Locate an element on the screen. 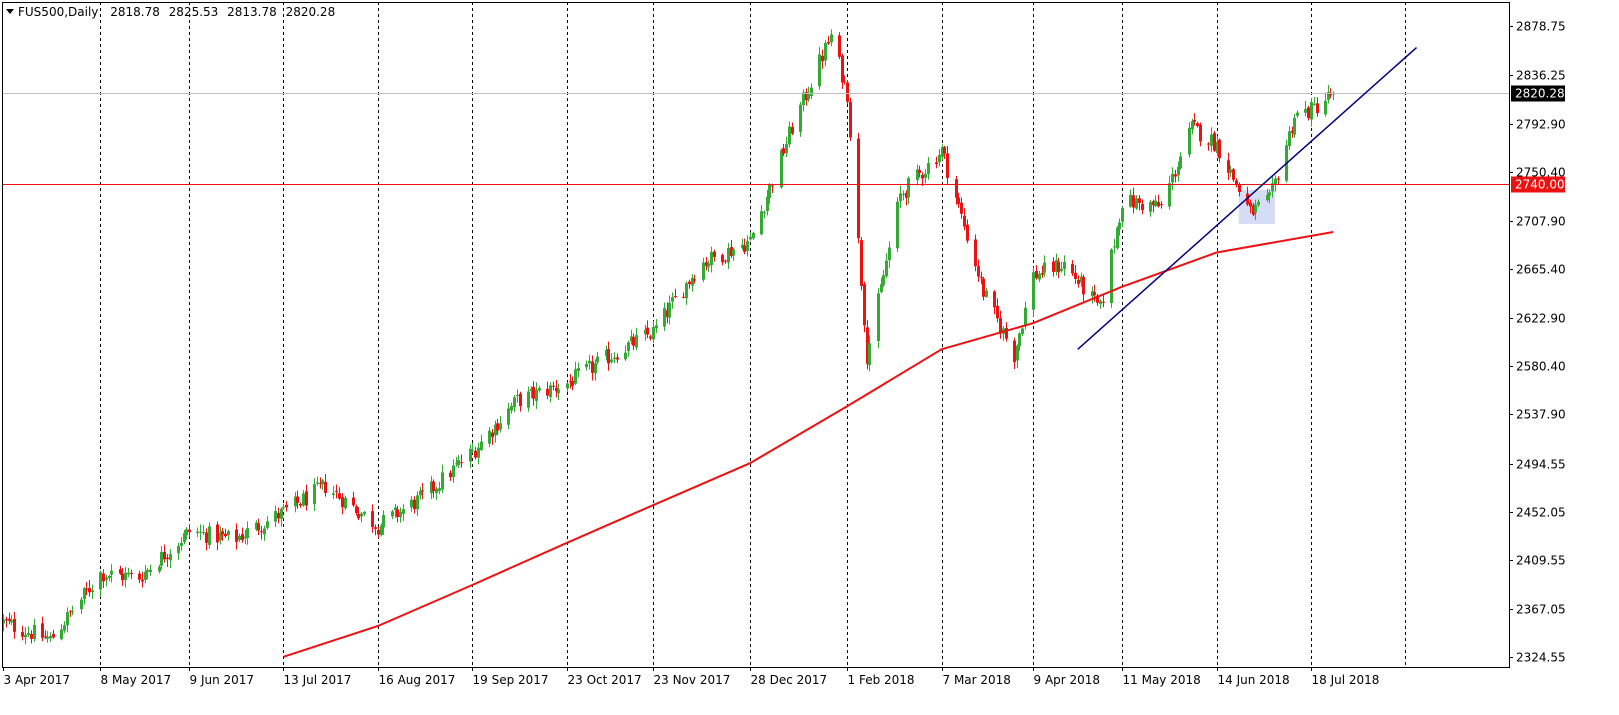  y-tick-label: 2409.55 is located at coordinates (1541, 561).